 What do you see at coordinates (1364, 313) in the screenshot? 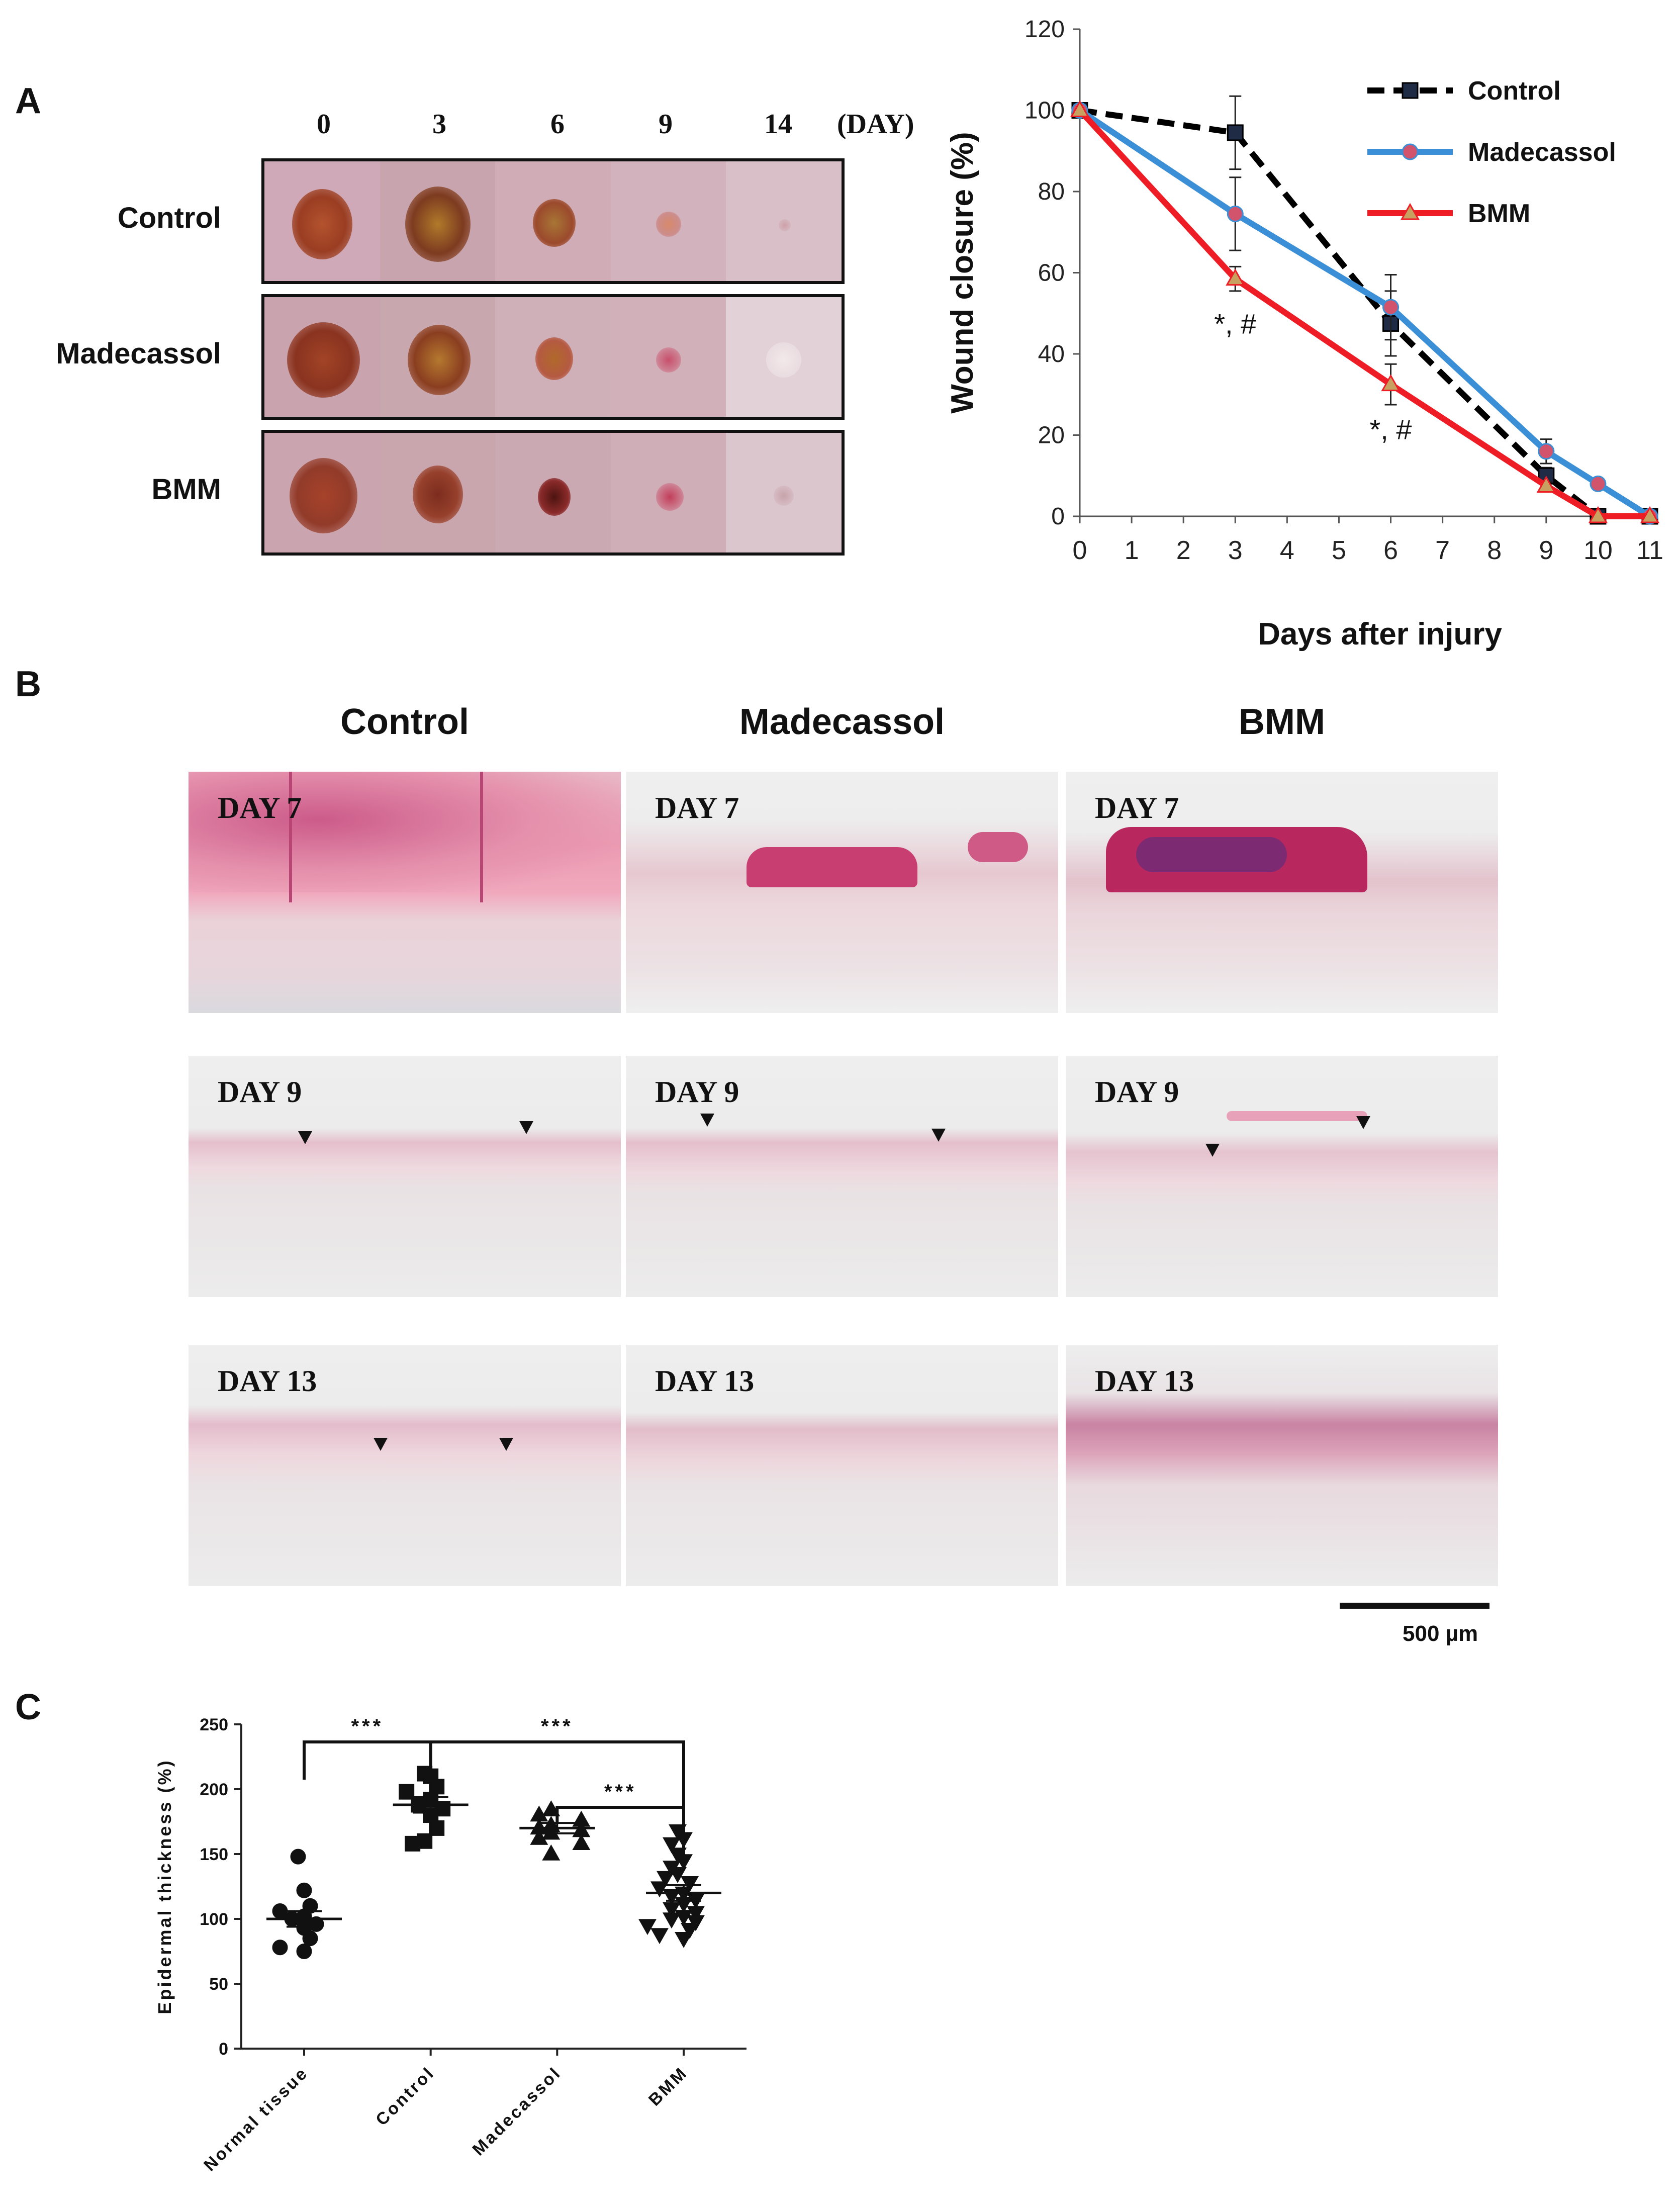
I see `series-line-control` at bounding box center [1364, 313].